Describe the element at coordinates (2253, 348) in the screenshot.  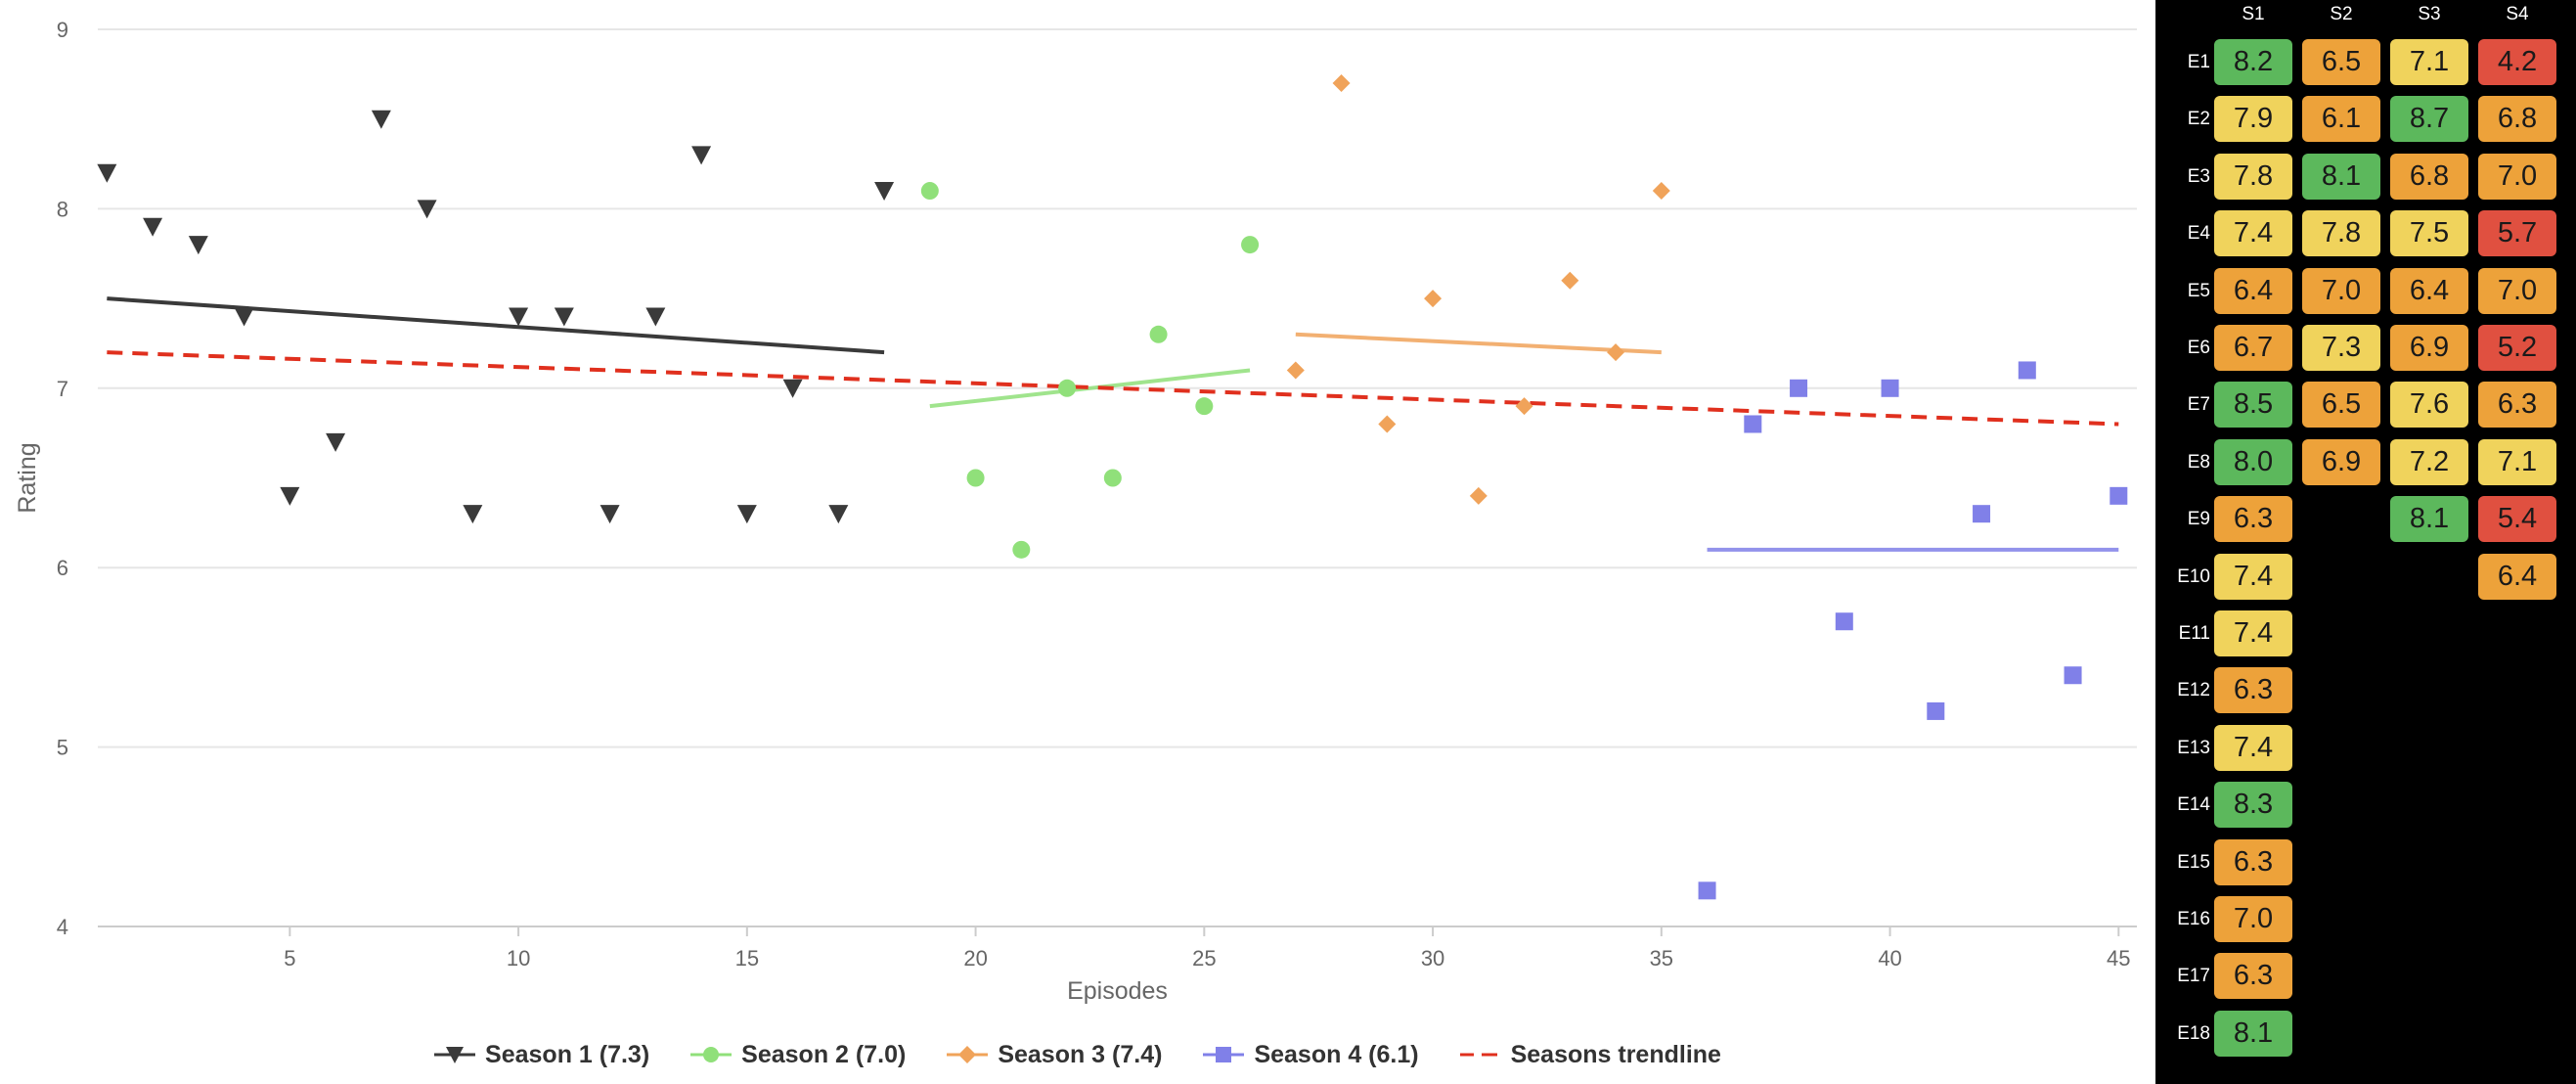
I see `heatmap-cell: 6.7` at that location.